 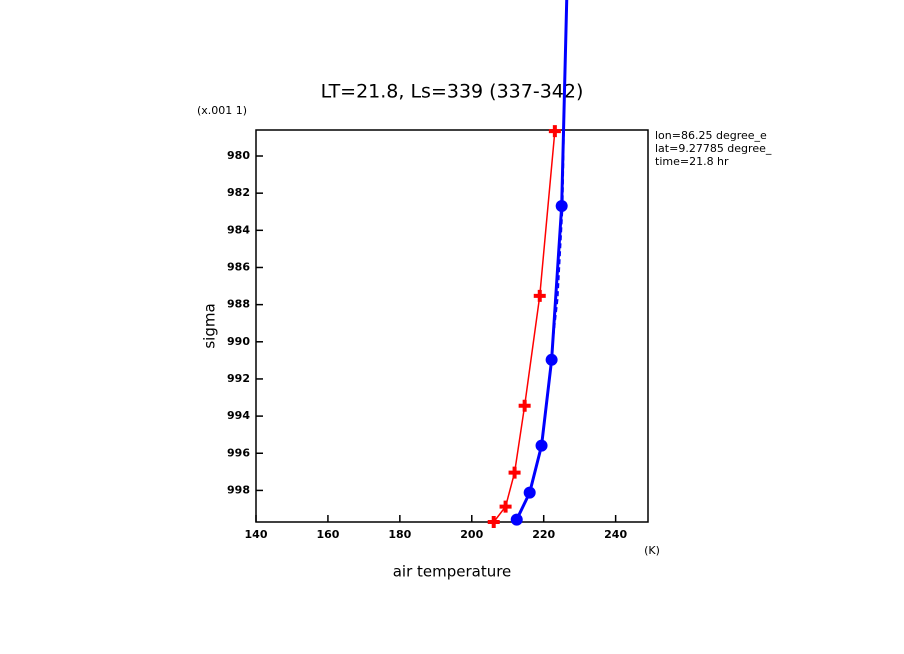 I want to click on annotation: lat=9.27785 degree_, so click(x=713, y=148).